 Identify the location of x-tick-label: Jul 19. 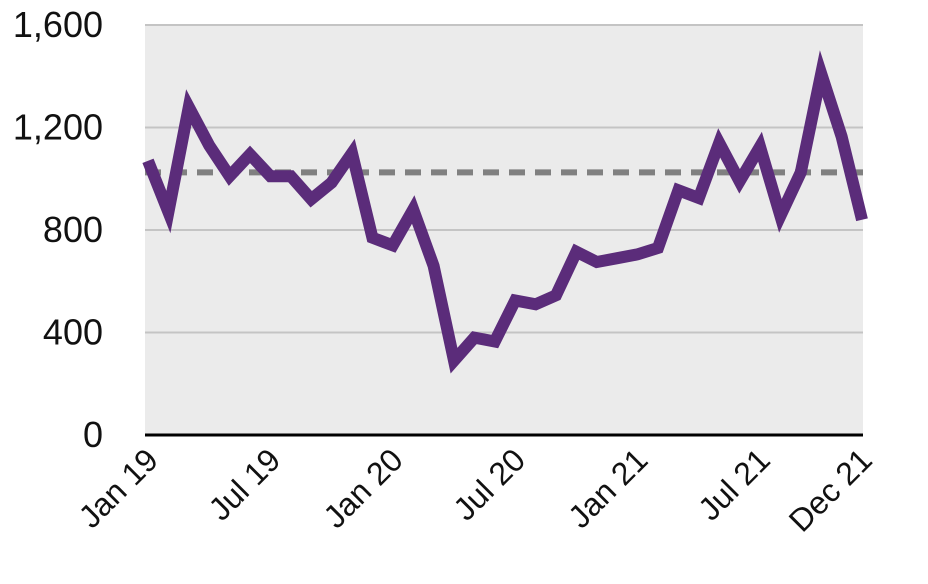
(245, 484).